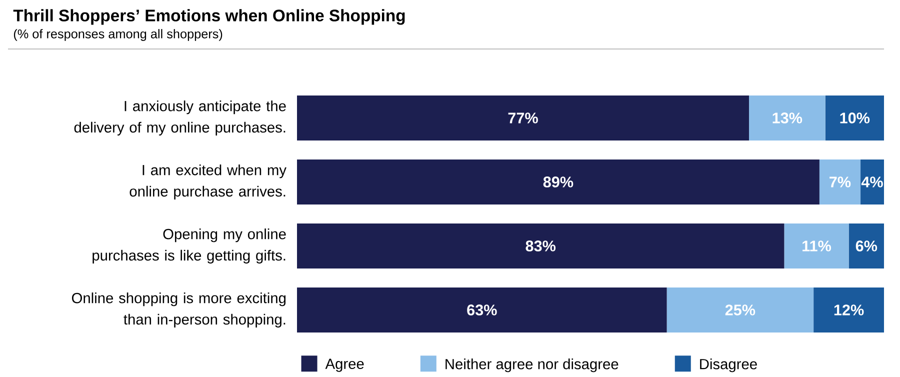  Describe the element at coordinates (118, 35) in the screenshot. I see `text: (% of responses among all shoppers)` at that location.